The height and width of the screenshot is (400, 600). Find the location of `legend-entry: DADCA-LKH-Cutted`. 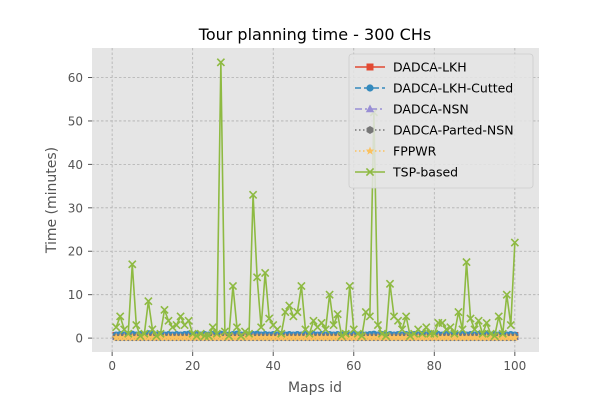

legend-entry: DADCA-LKH-Cutted is located at coordinates (434, 88).